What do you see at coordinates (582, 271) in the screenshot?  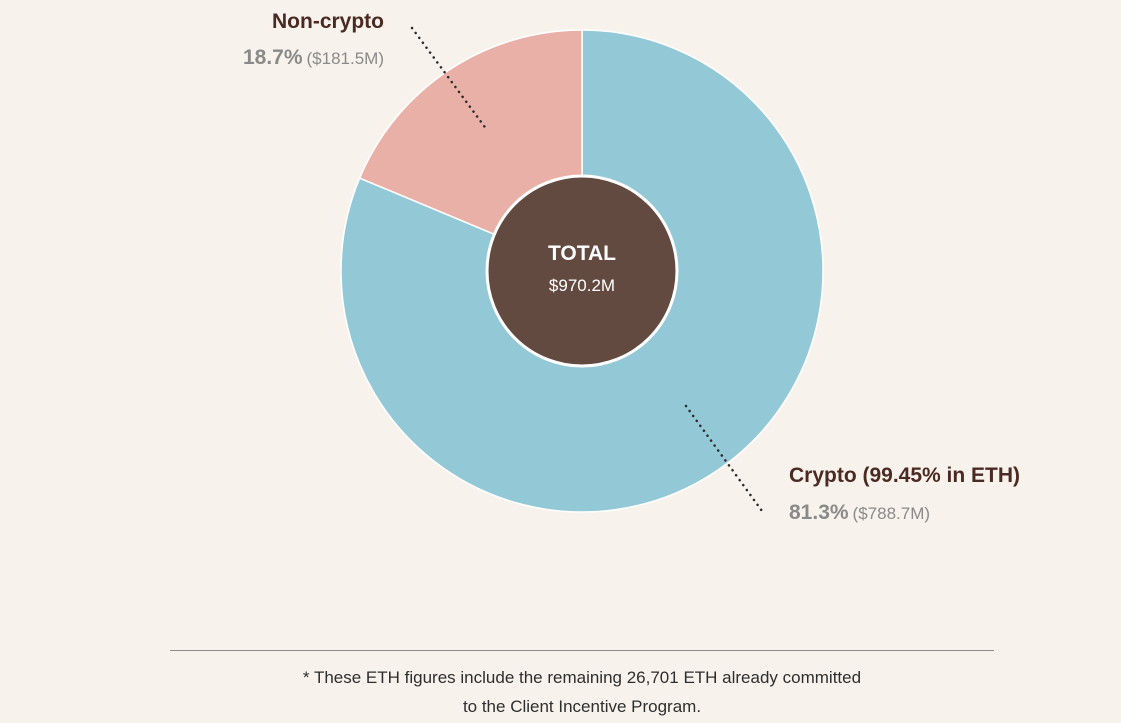 I see `total-center-circle` at bounding box center [582, 271].